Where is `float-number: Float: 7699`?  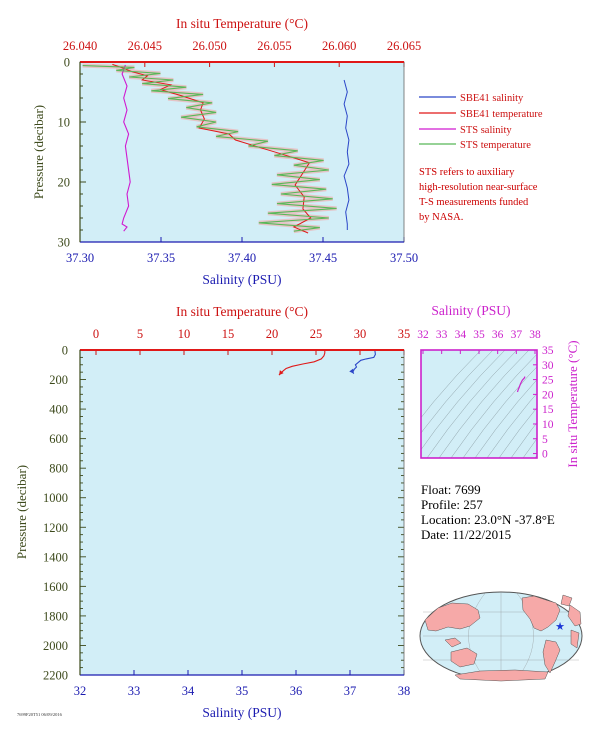
float-number: Float: 7699 is located at coordinates (451, 489).